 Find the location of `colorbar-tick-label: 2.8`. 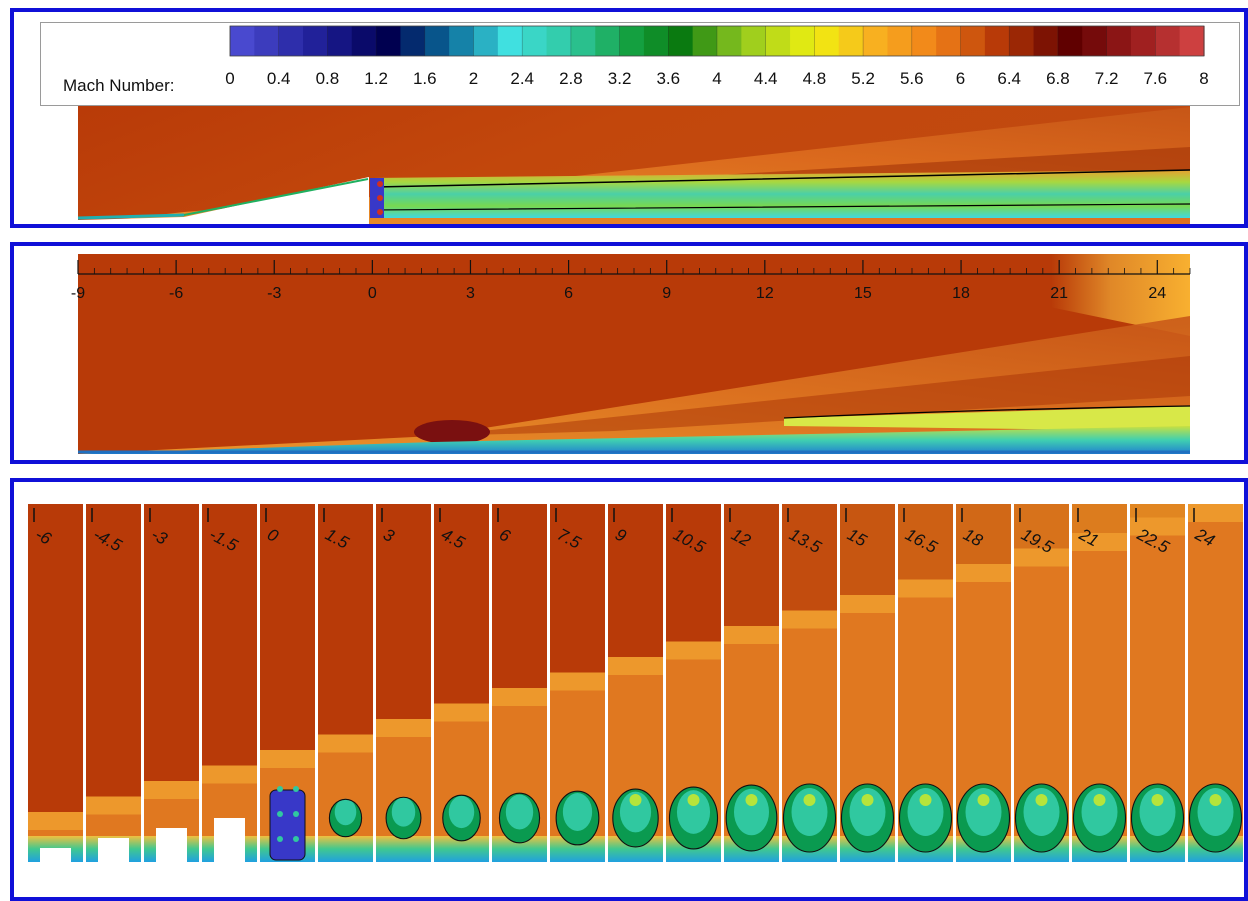

colorbar-tick-label: 2.8 is located at coordinates (571, 78).